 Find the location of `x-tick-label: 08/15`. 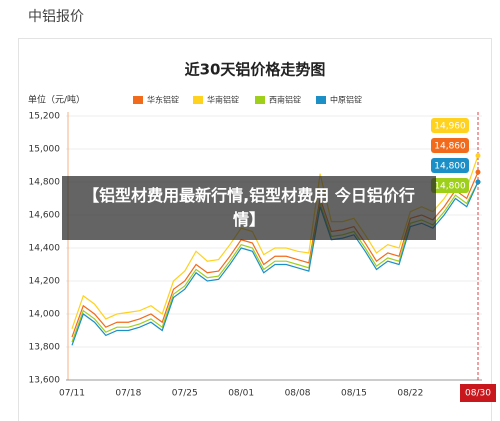

x-tick-label: 08/15 is located at coordinates (354, 394).